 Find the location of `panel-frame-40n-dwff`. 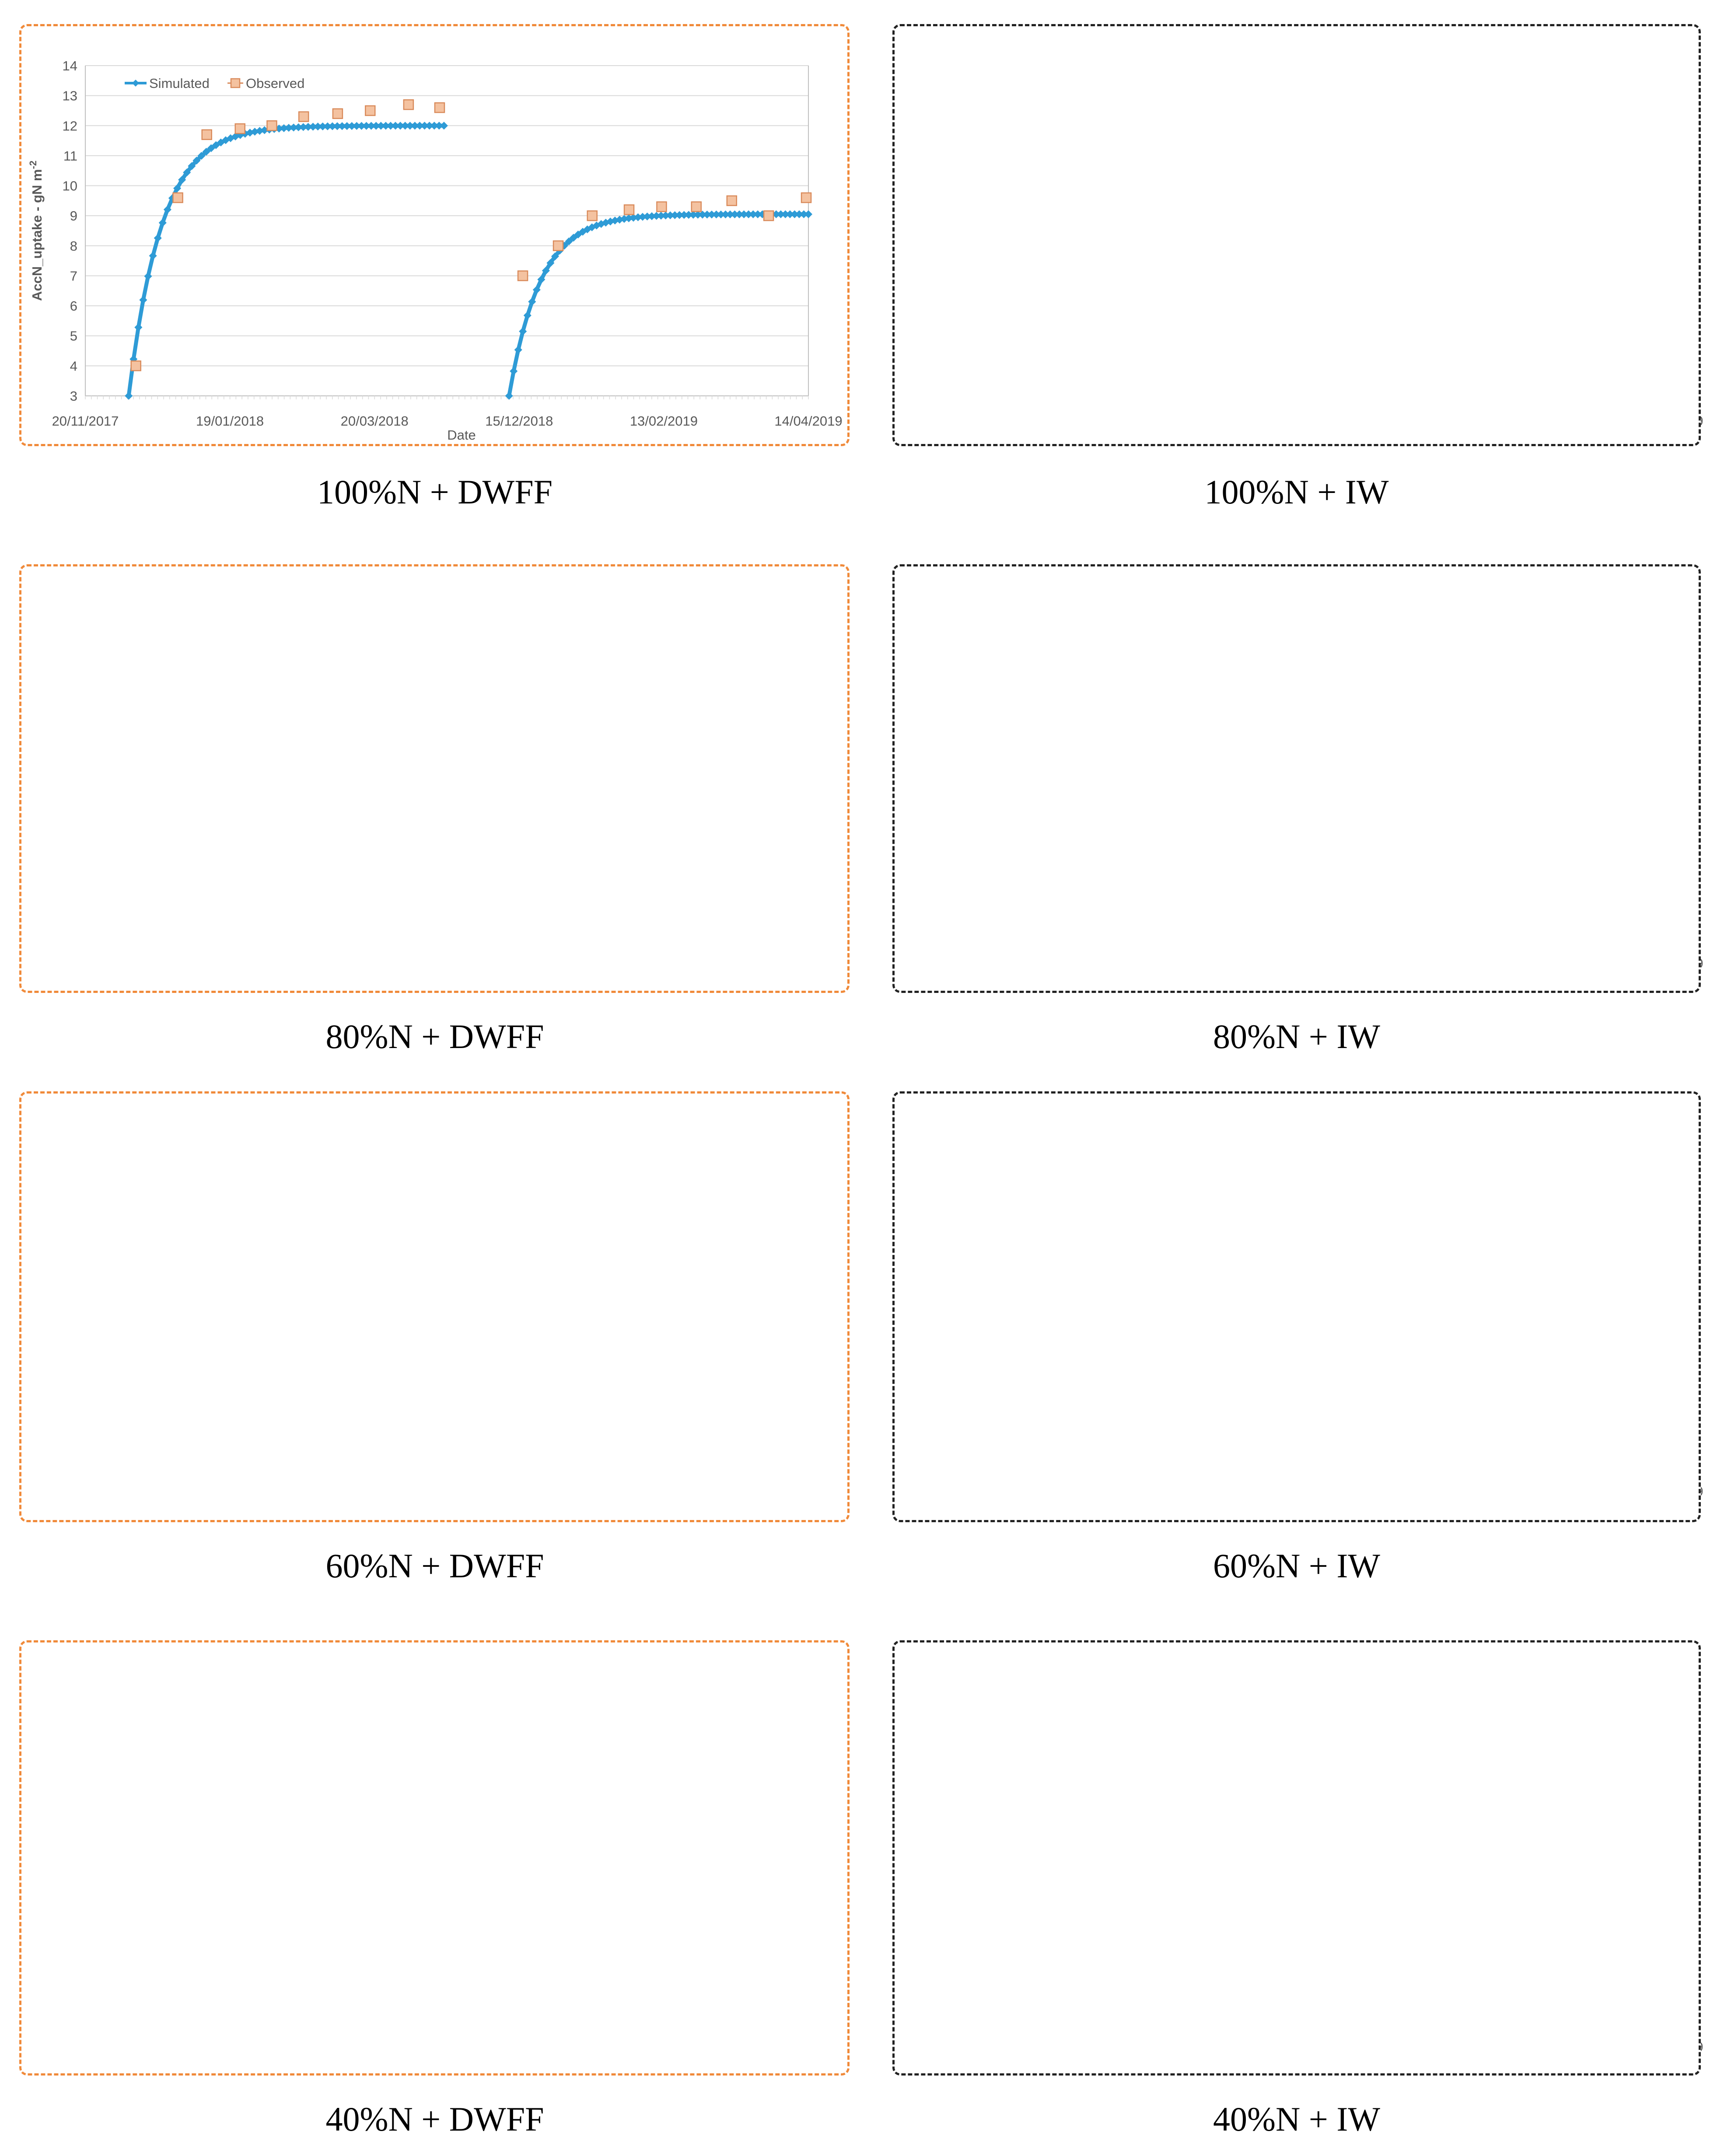

panel-frame-40n-dwff is located at coordinates (435, 1858).